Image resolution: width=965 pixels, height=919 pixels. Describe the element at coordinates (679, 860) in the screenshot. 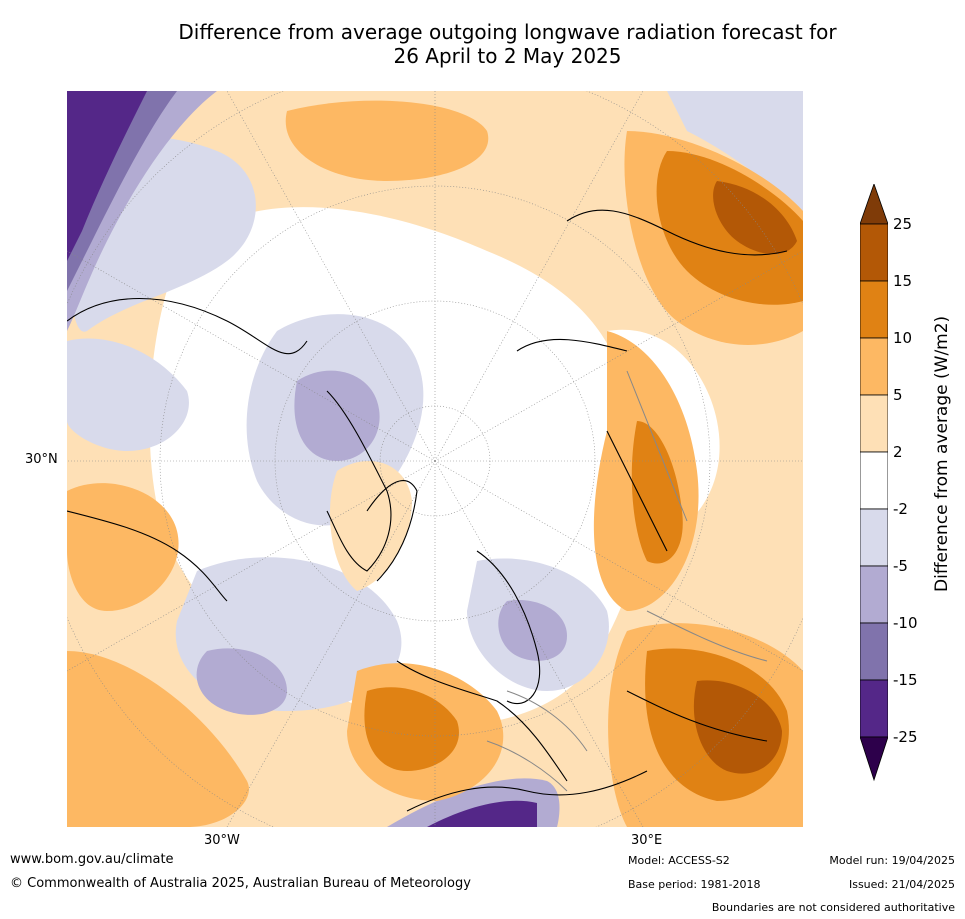

I see `footer-model: Model: ACCESS-S2` at that location.